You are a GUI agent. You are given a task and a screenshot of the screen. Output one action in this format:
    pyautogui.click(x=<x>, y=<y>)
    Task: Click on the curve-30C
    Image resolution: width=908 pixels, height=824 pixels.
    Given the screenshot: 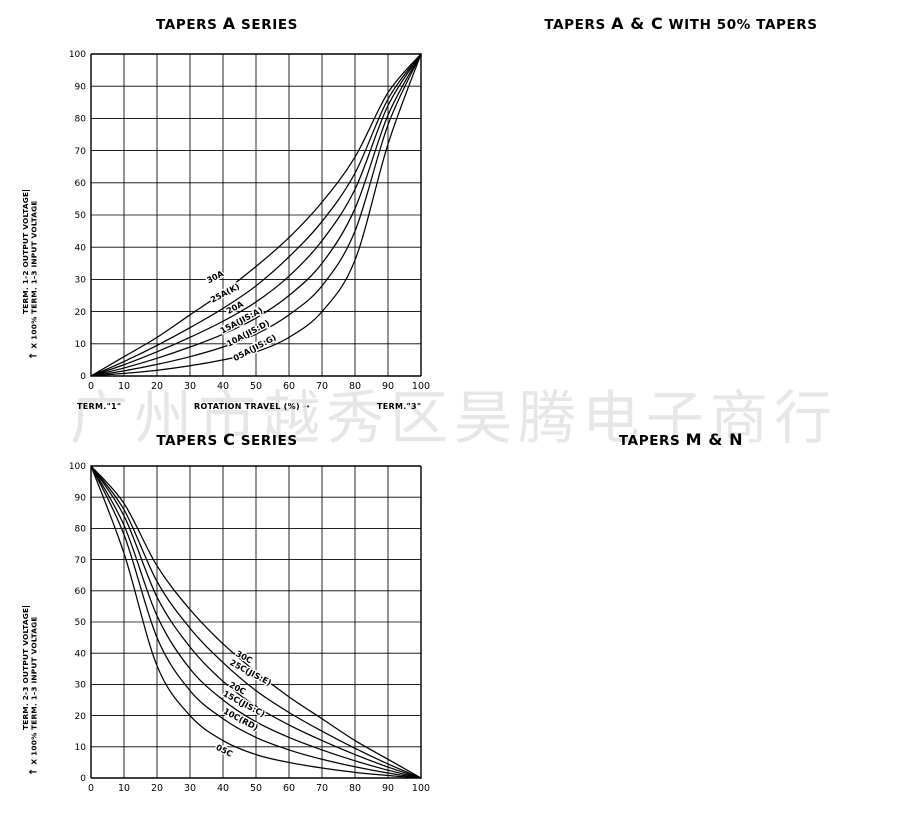 What is the action you would take?
    pyautogui.click(x=256, y=622)
    